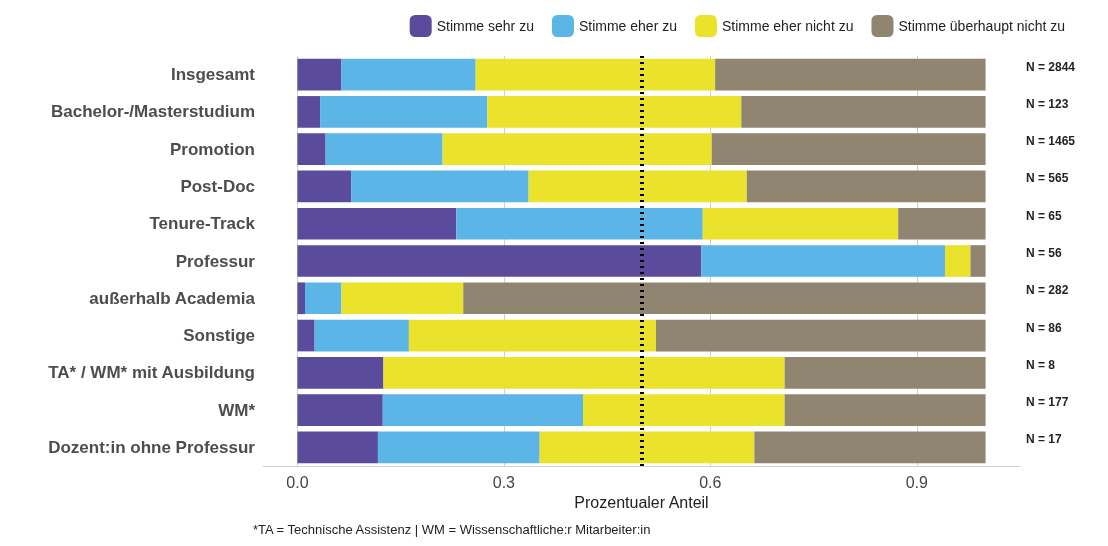 This screenshot has height=546, width=1108. What do you see at coordinates (152, 112) in the screenshot?
I see `y-tick-label: Bachelor-/Masterstudium` at bounding box center [152, 112].